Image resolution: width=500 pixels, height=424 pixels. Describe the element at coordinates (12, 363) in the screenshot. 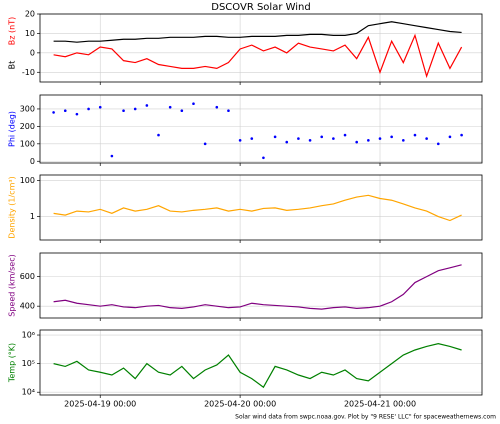

I see `y-axis-label: Temp (°K)` at that location.